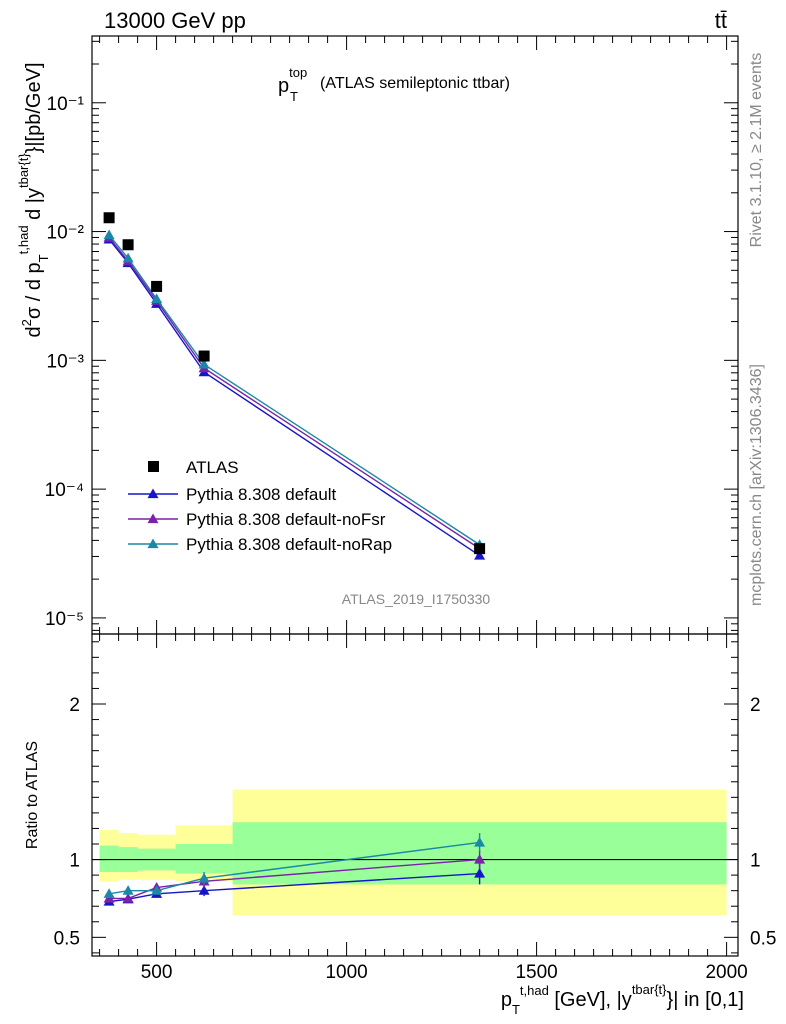  Describe the element at coordinates (64, 490) in the screenshot. I see `y-tick-label: 10⁻⁴` at that location.